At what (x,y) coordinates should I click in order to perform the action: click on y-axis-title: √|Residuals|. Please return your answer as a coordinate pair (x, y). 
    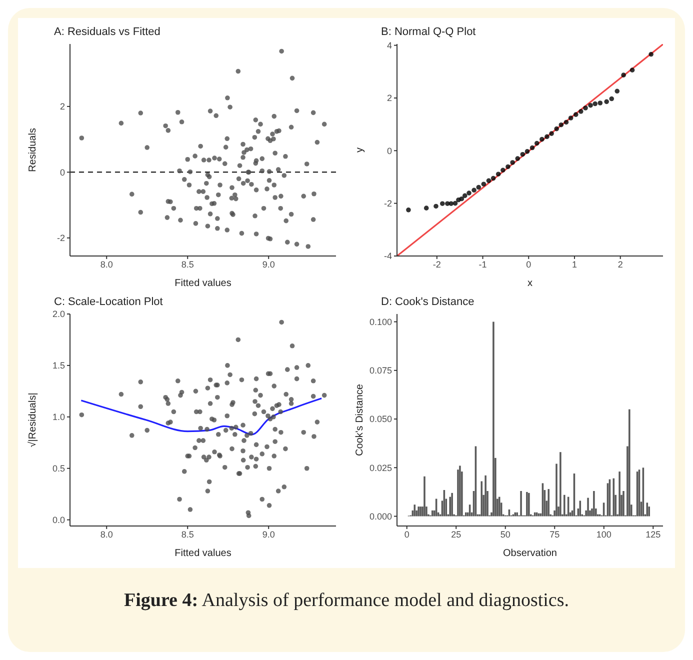
    Looking at the image, I should click on (33, 420).